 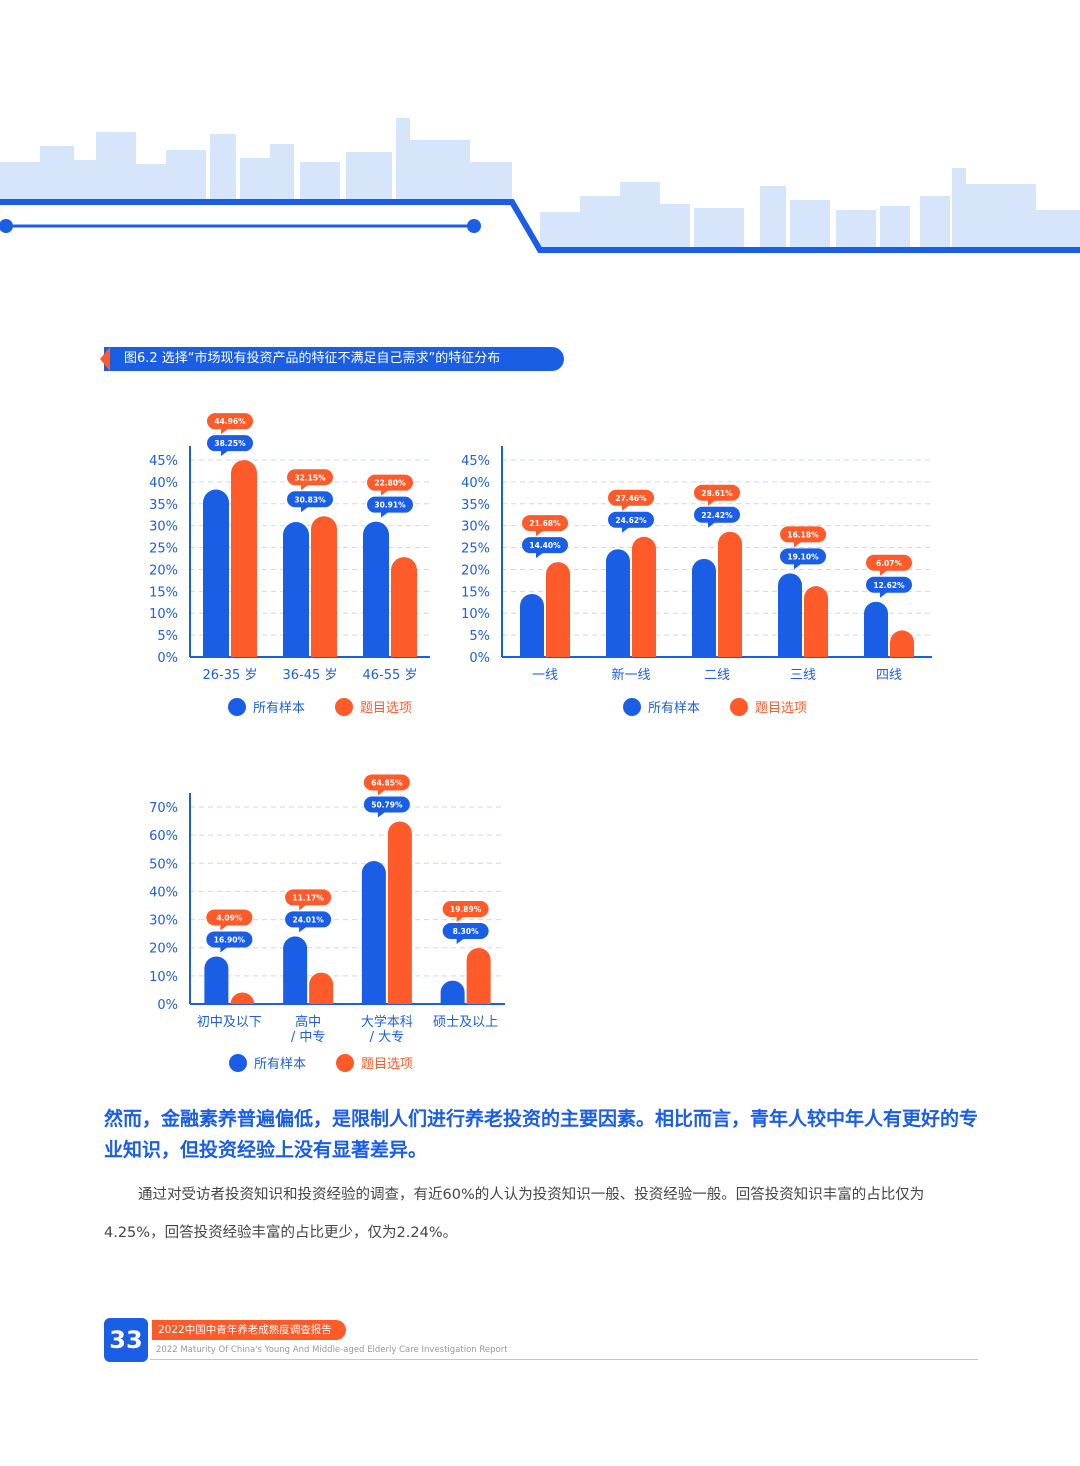 What do you see at coordinates (564, 1359) in the screenshot?
I see `footer-divider` at bounding box center [564, 1359].